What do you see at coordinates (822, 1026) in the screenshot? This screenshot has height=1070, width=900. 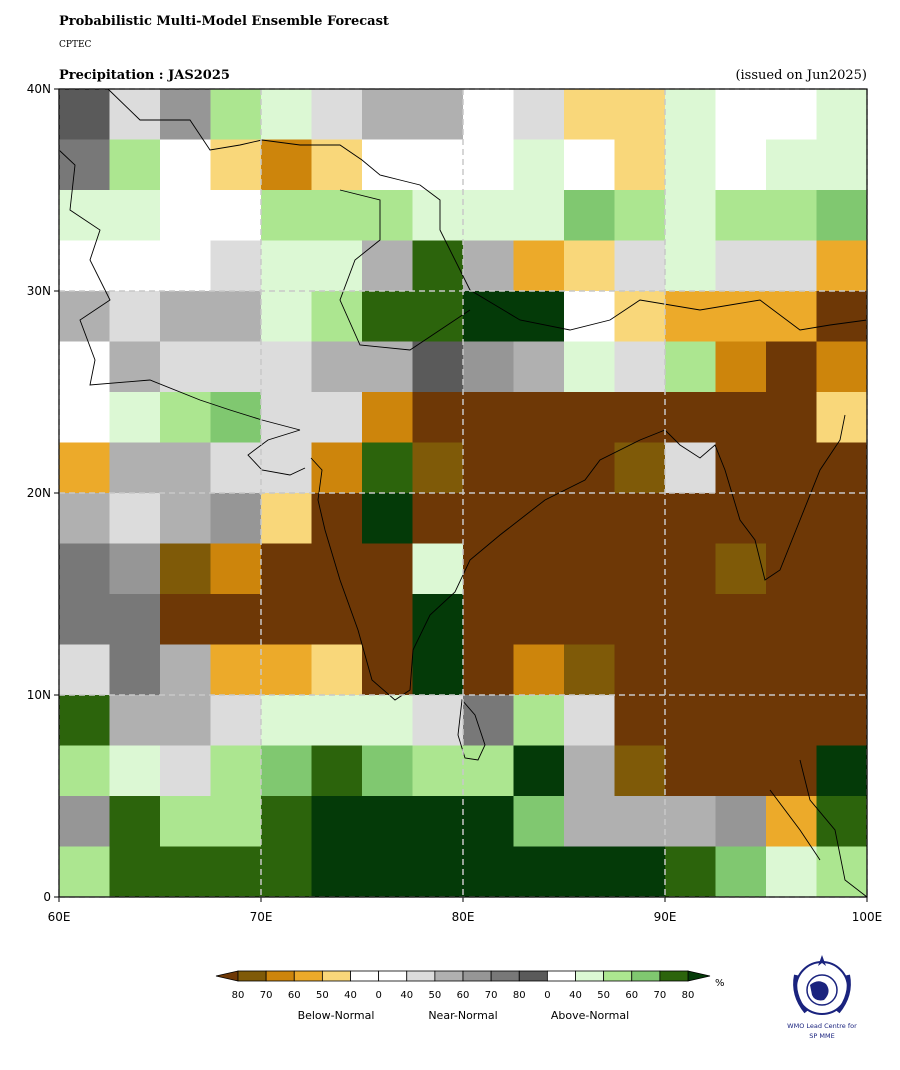 I see `logo-text: WMO Lead Centre for` at bounding box center [822, 1026].